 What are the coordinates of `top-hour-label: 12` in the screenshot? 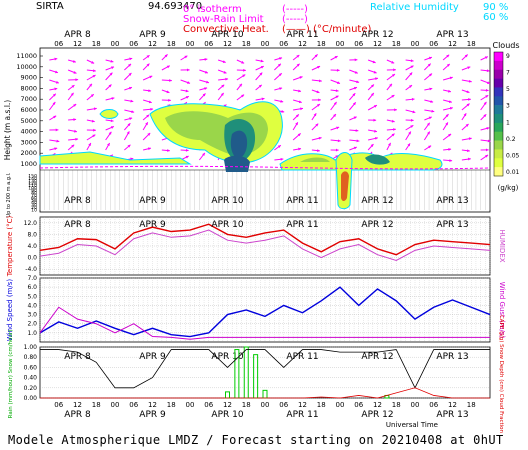 It's located at (77, 44).